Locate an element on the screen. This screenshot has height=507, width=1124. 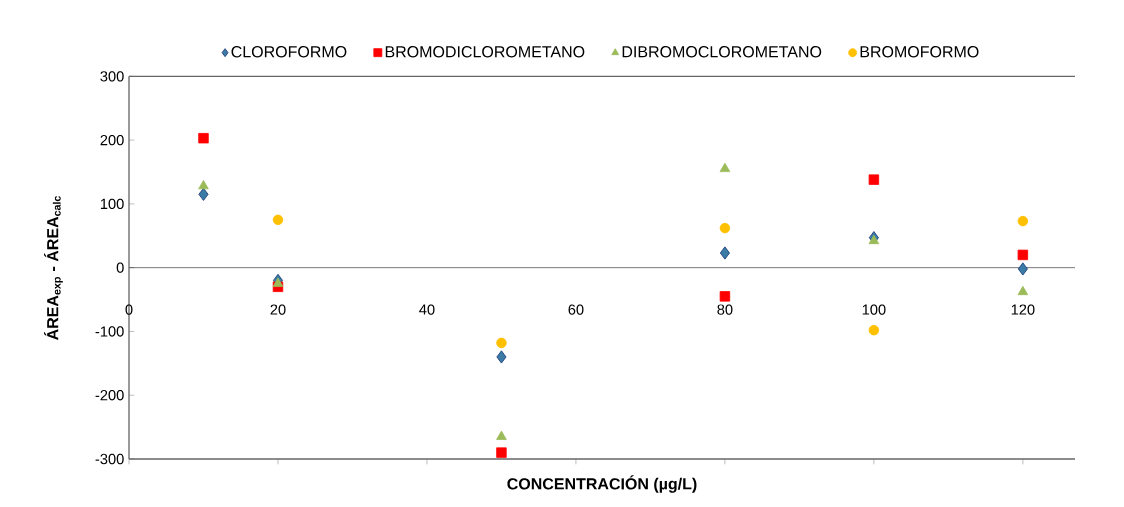
y-tick-label: 0 is located at coordinates (120, 267).